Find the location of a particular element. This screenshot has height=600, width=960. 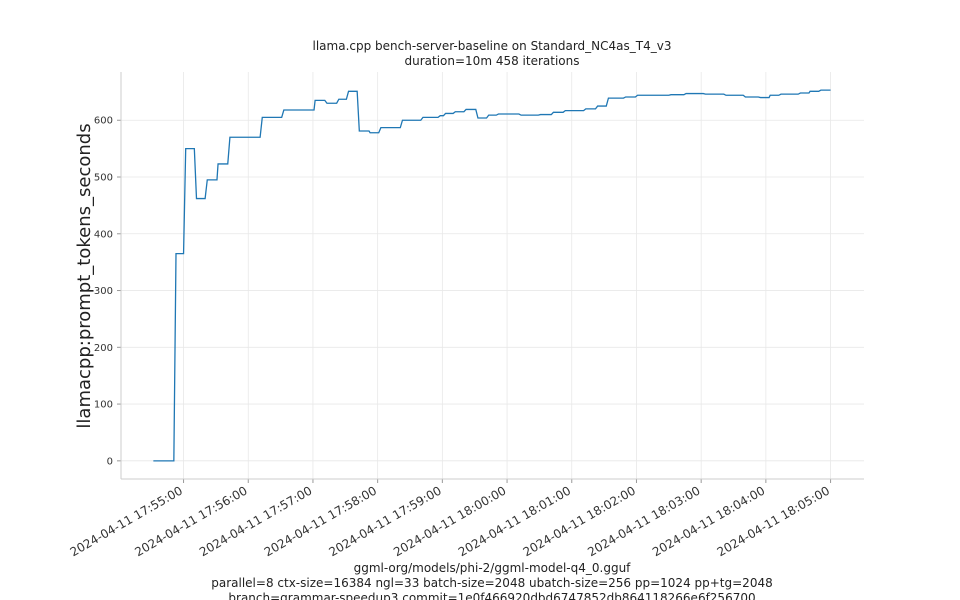

x-tick-label: 2024-04-11 17:55:00 is located at coordinates (126, 521).